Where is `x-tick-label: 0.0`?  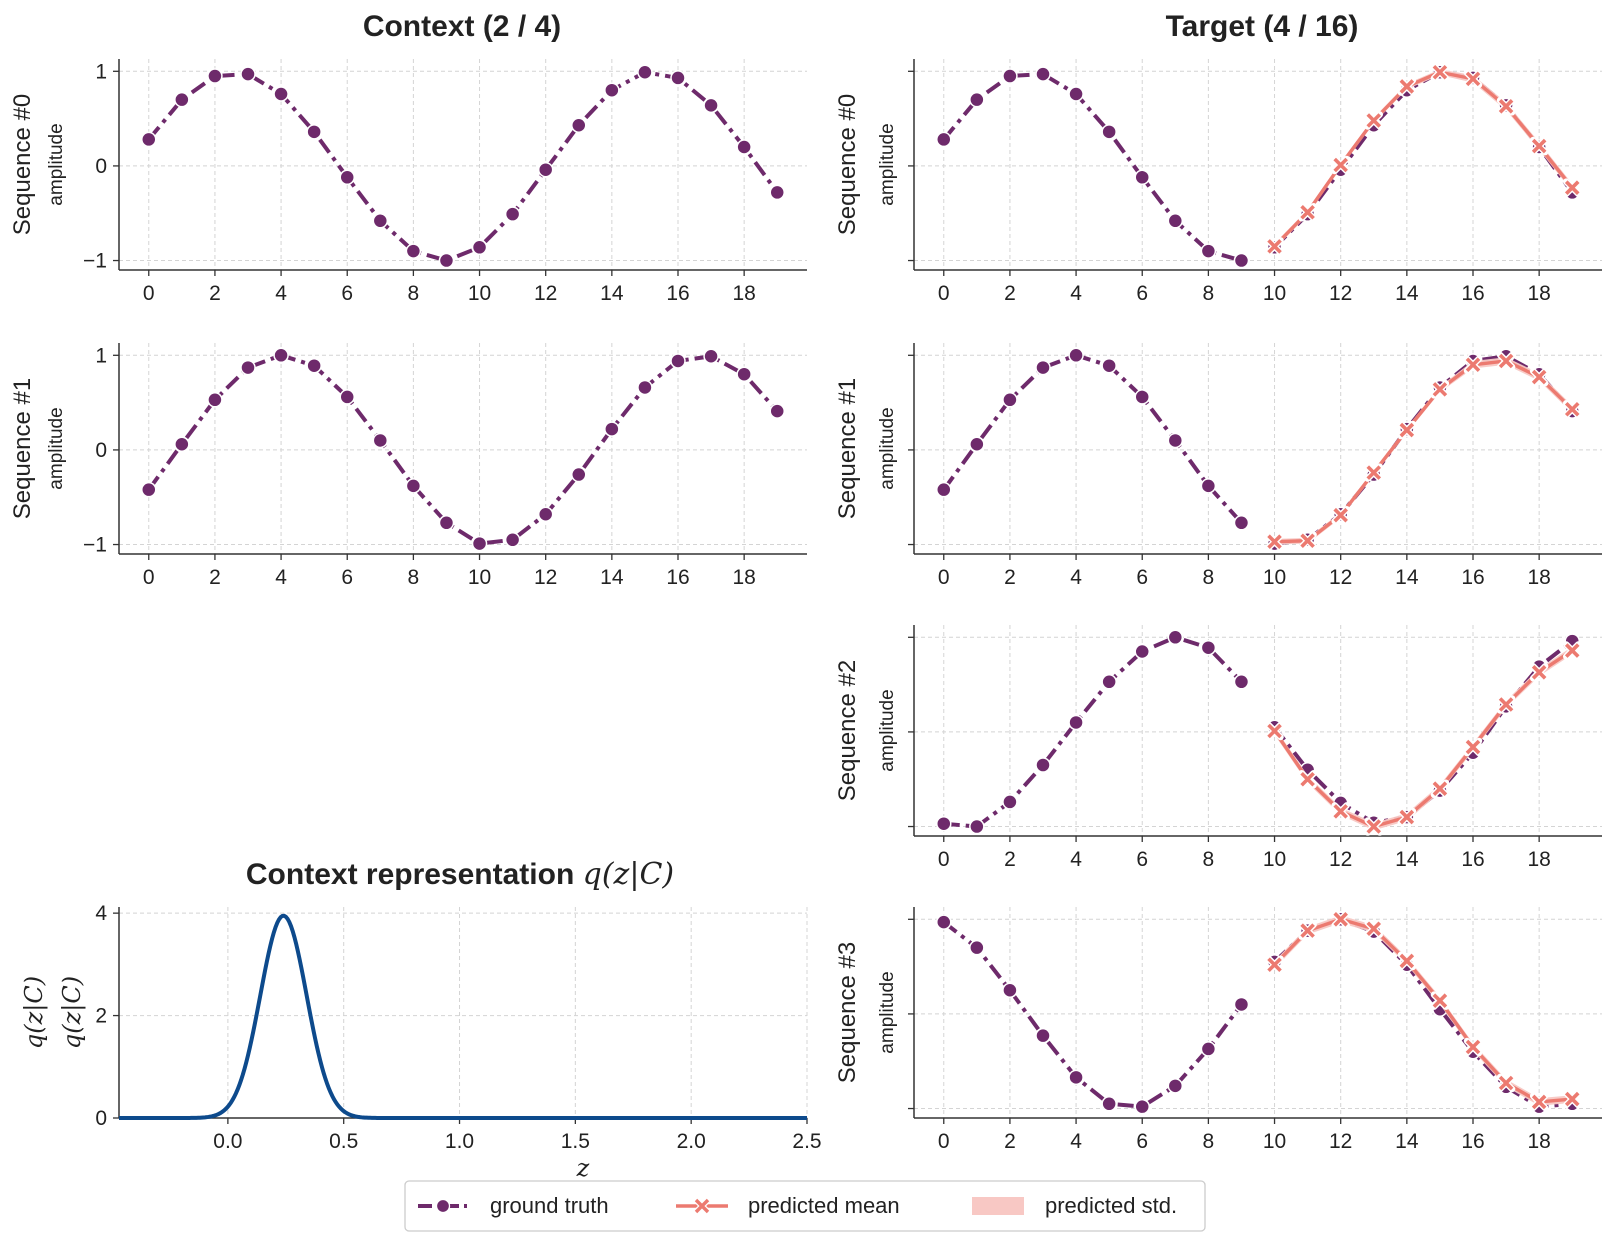 x-tick-label: 0.0 is located at coordinates (227, 1141).